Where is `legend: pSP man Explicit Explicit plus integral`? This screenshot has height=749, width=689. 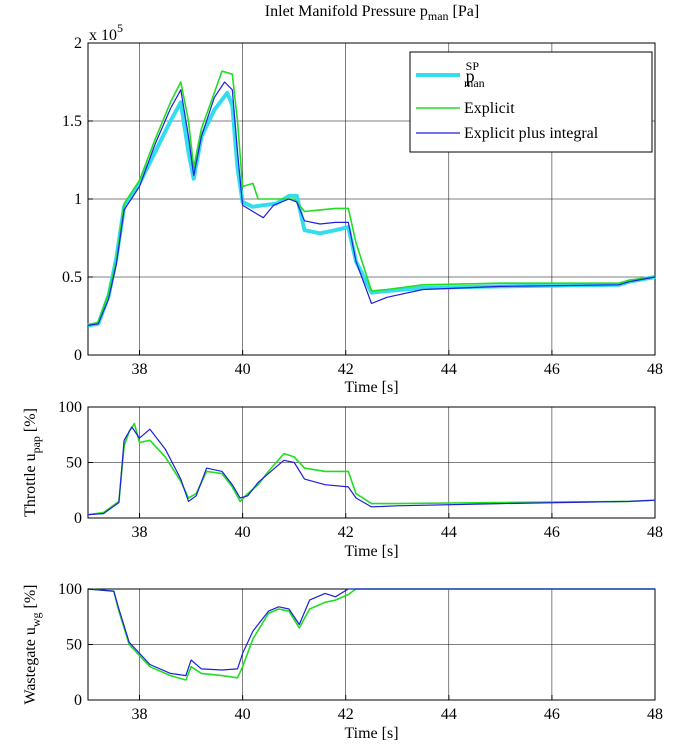 legend: pSP man Explicit Explicit plus integral is located at coordinates (531, 102).